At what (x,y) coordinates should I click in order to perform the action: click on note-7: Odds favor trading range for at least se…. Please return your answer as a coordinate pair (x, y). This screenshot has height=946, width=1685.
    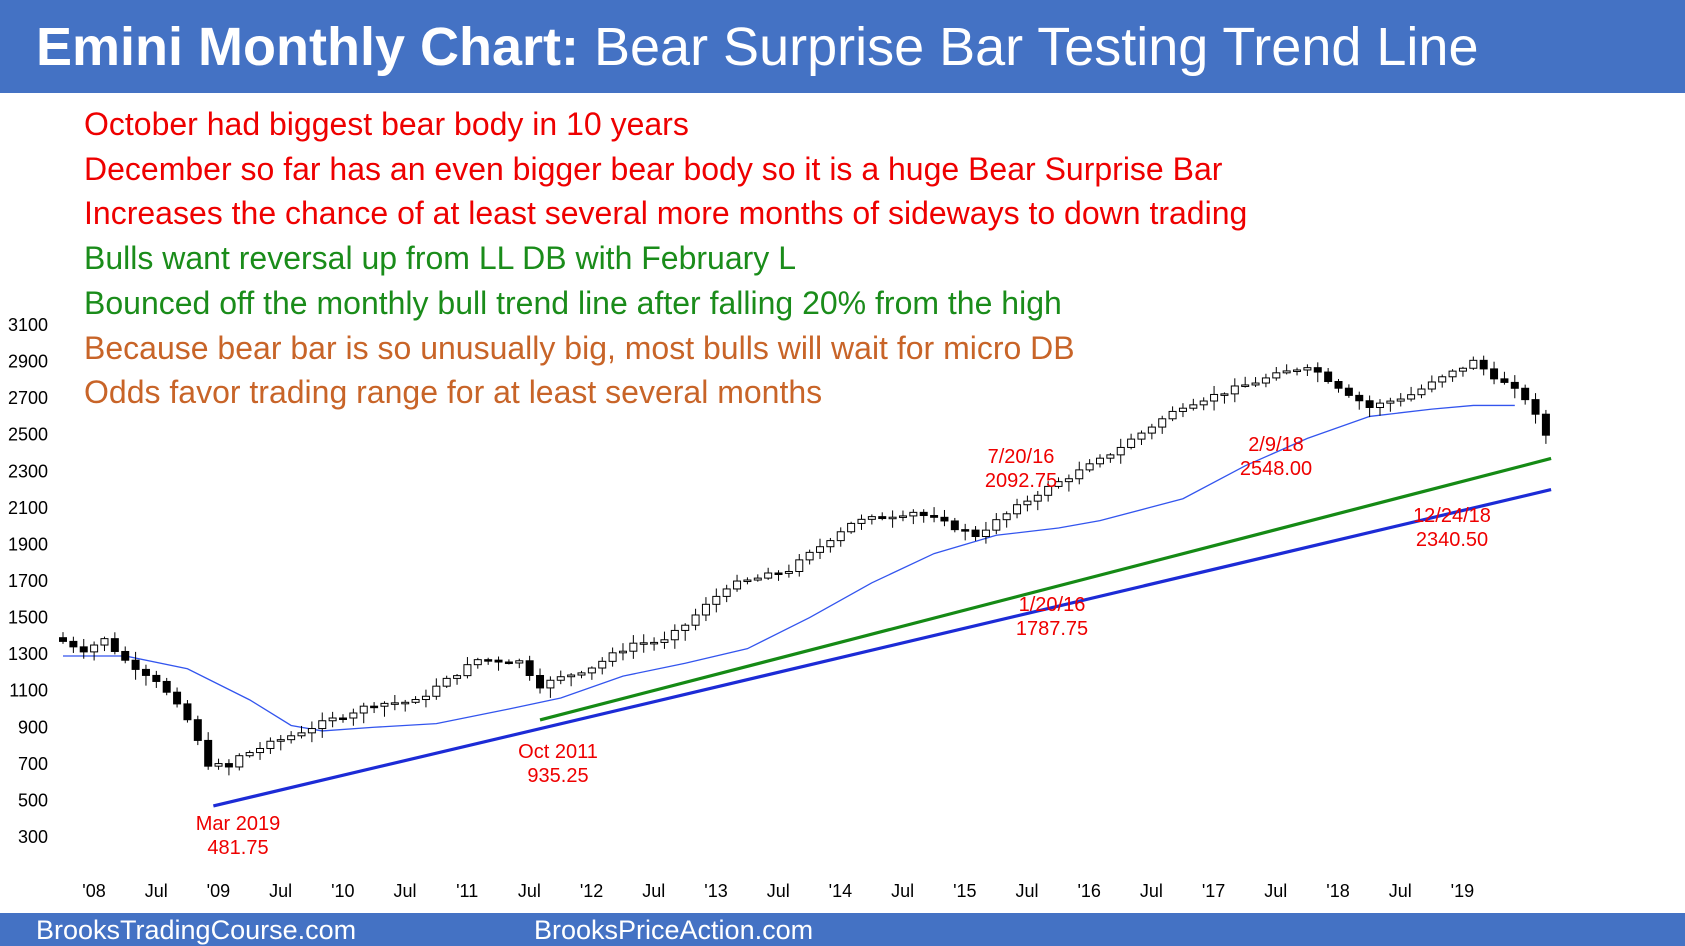
    Looking at the image, I should click on (453, 392).